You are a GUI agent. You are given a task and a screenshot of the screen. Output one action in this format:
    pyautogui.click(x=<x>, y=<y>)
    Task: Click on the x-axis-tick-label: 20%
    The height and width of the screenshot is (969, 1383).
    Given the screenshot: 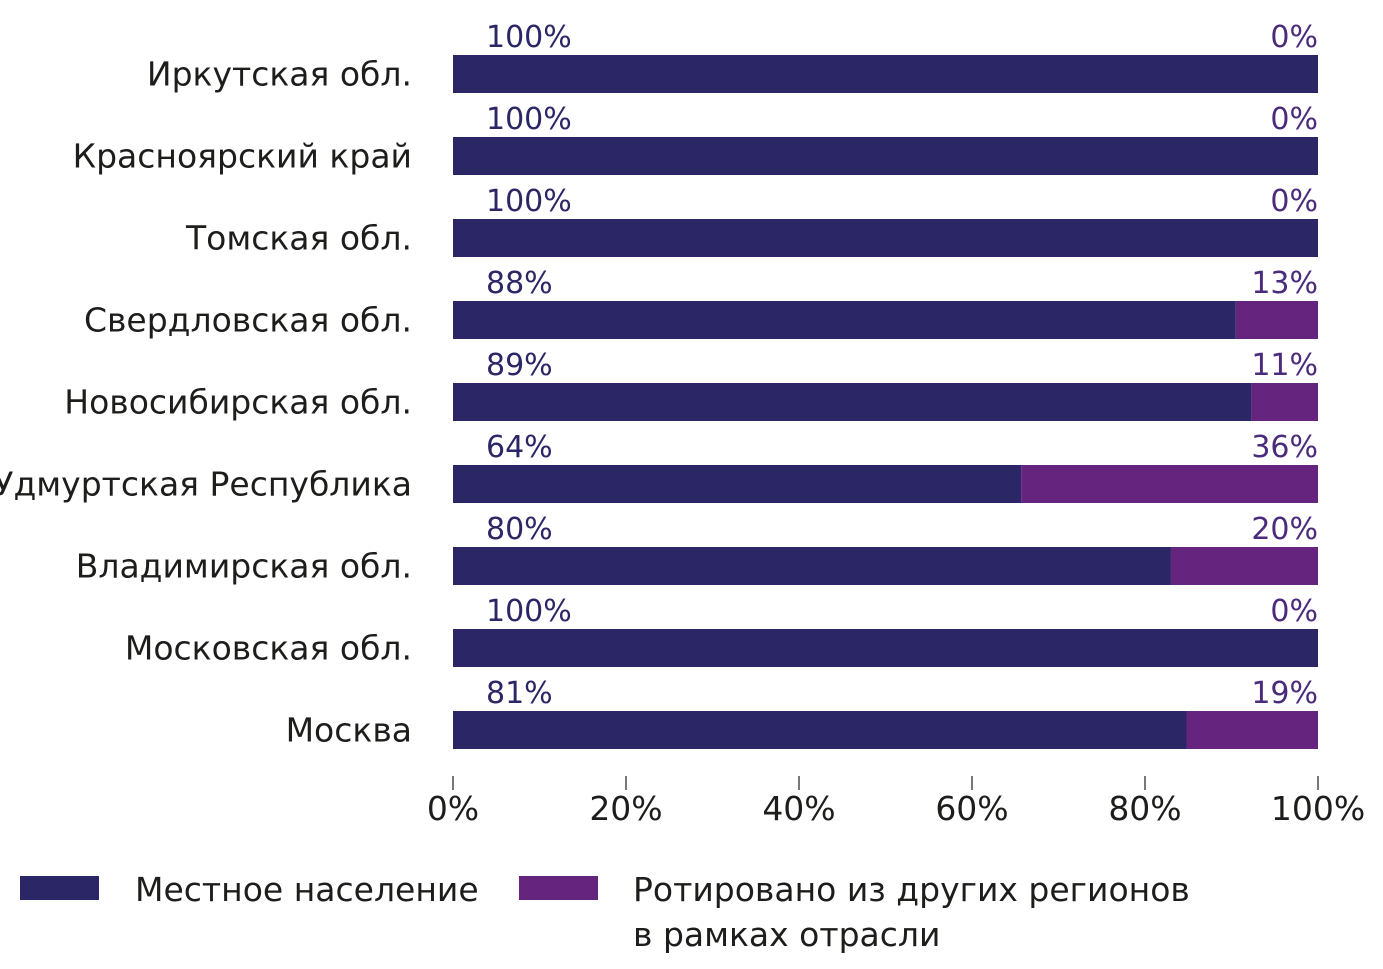 What is the action you would take?
    pyautogui.click(x=625, y=808)
    